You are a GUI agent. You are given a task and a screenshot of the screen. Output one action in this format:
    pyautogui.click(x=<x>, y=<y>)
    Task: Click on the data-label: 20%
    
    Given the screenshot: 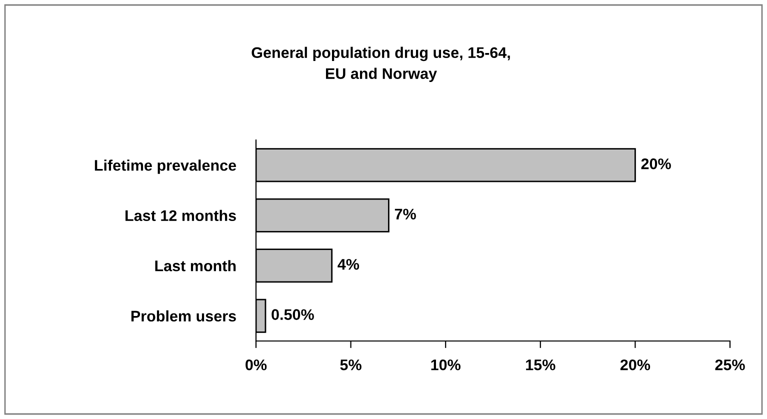 What is the action you would take?
    pyautogui.click(x=656, y=164)
    